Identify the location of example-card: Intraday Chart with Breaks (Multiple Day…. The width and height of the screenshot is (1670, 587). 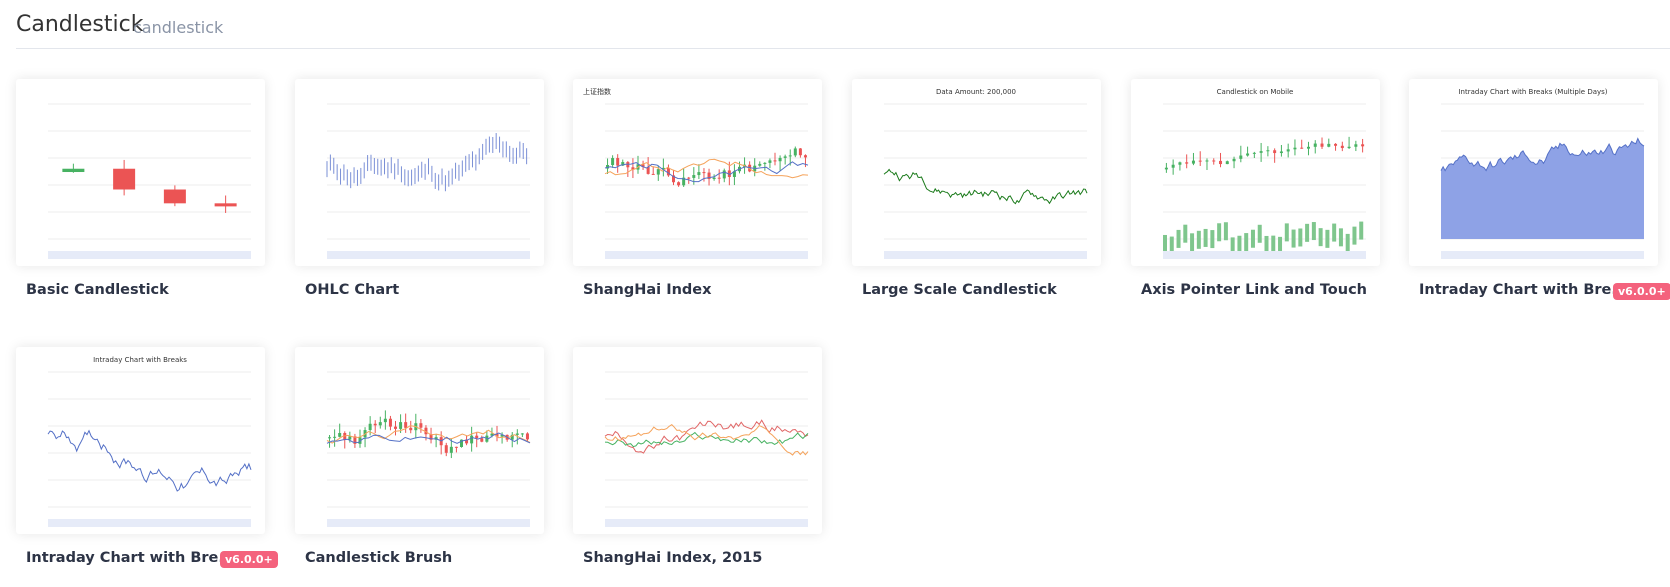
(1533, 172).